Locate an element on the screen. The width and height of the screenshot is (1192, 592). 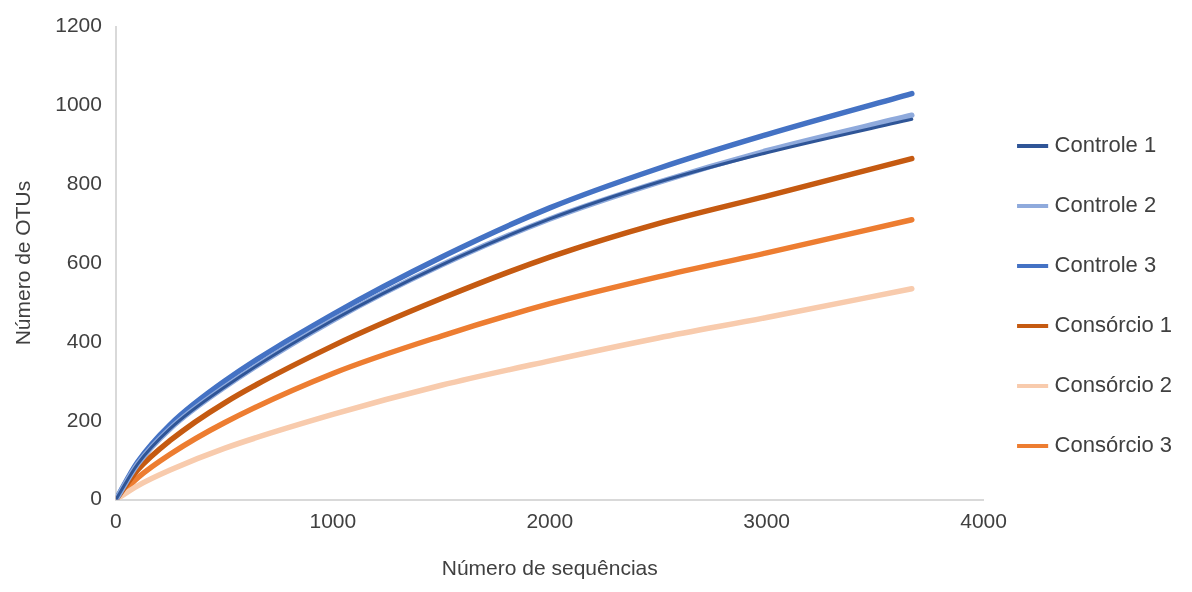
legend-label: Controle 1 is located at coordinates (1105, 145).